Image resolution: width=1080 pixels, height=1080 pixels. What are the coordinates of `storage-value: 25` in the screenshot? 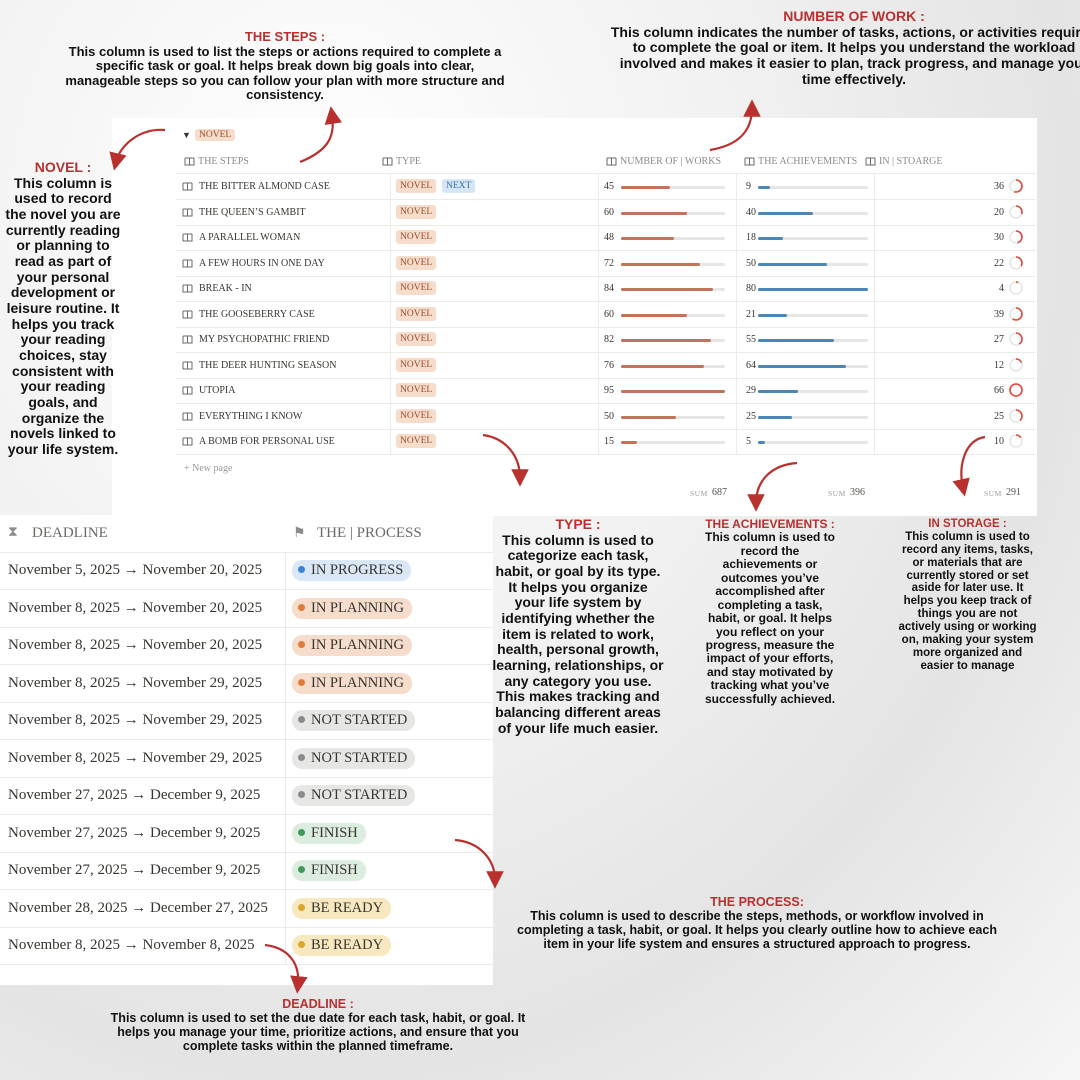 It's located at (999, 416).